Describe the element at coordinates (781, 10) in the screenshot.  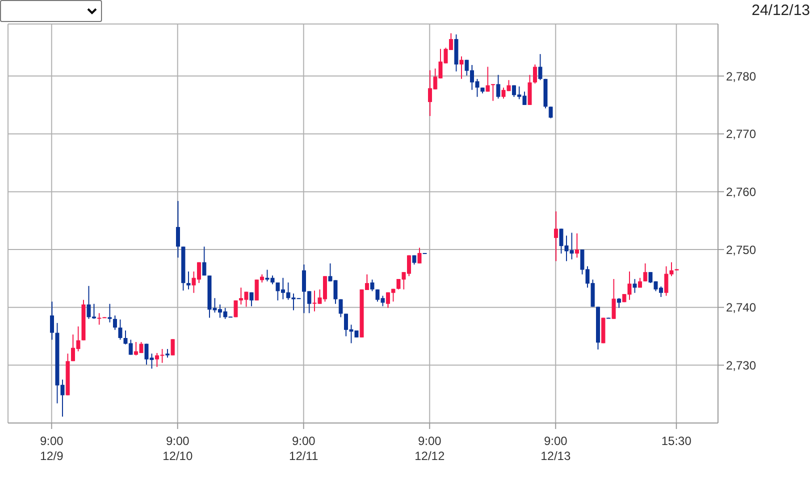
I see `text: 24/12/13` at that location.